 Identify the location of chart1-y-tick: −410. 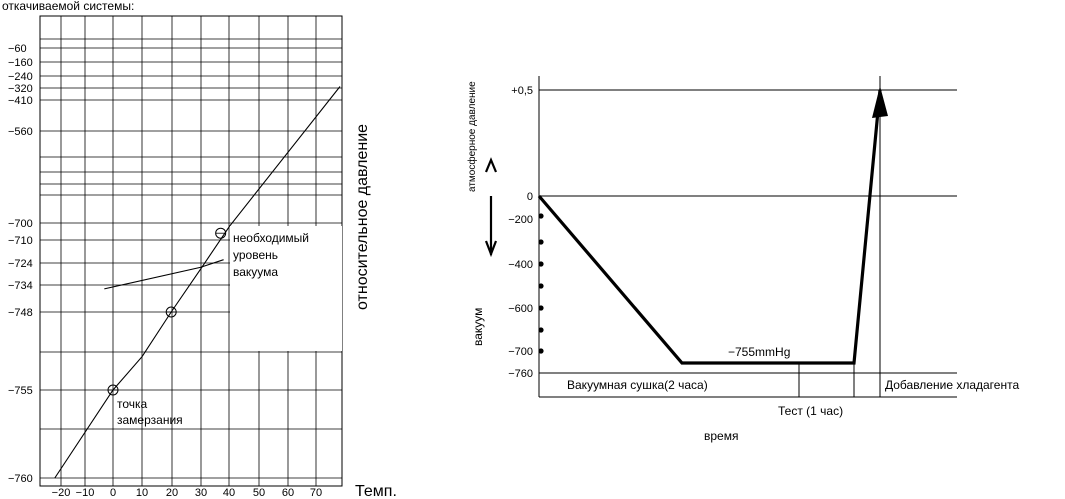
(20, 101).